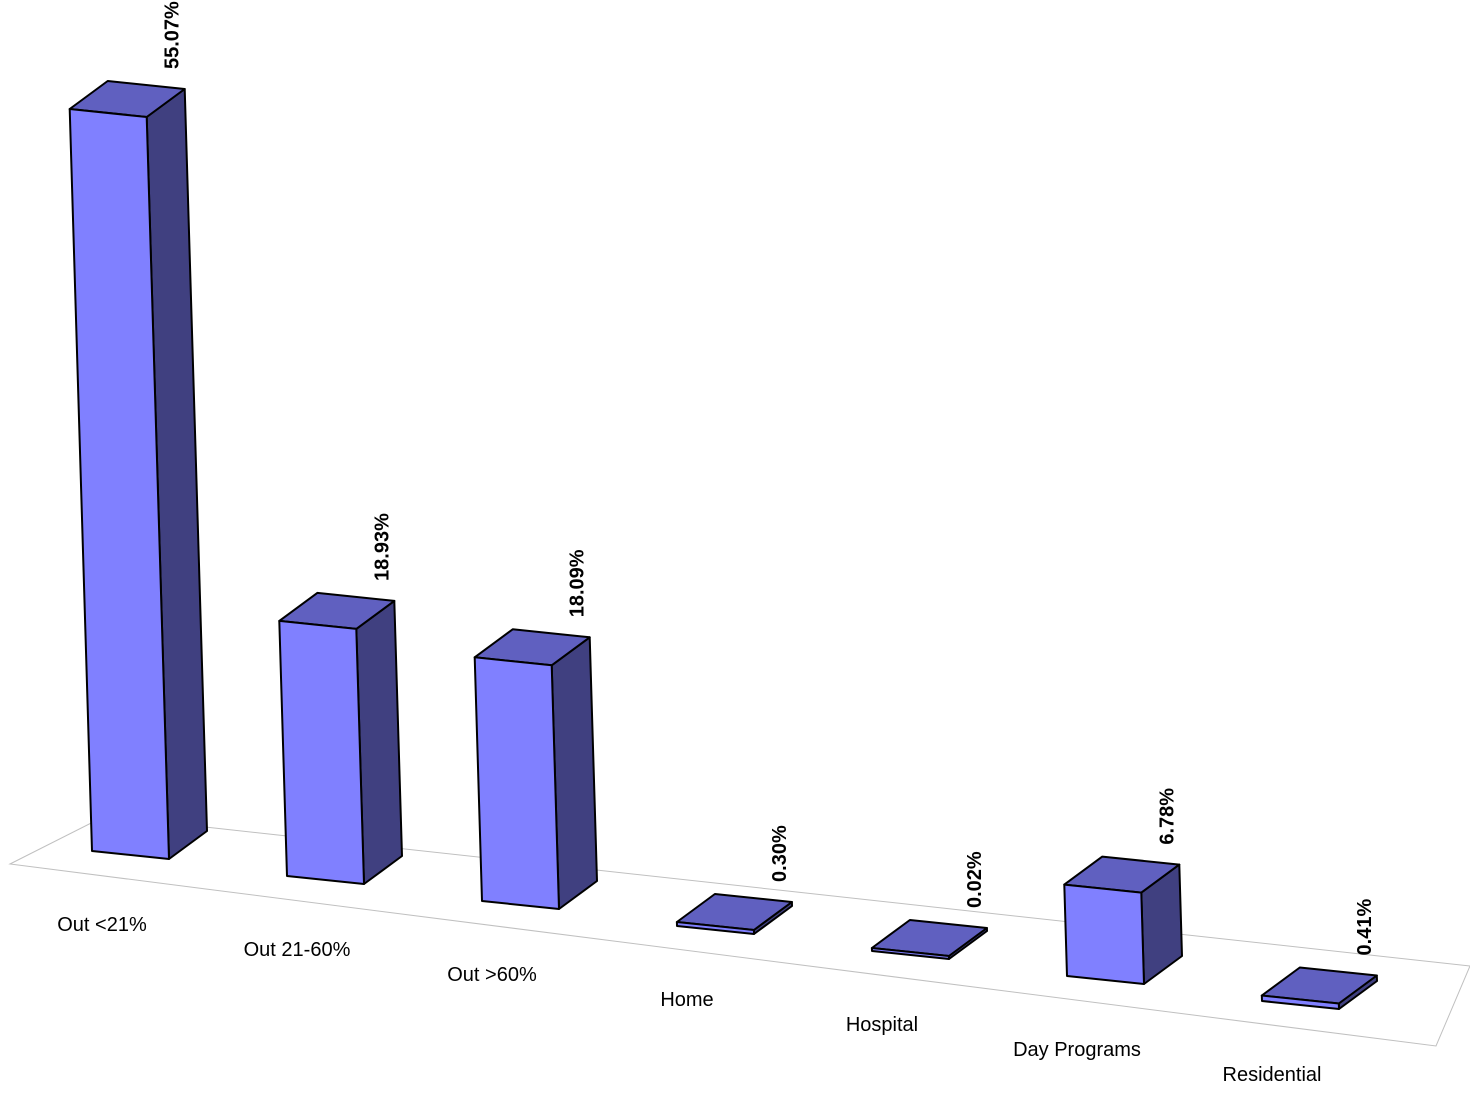 Image resolution: width=1470 pixels, height=1094 pixels. I want to click on bar-value-label: 0.02%, so click(975, 879).